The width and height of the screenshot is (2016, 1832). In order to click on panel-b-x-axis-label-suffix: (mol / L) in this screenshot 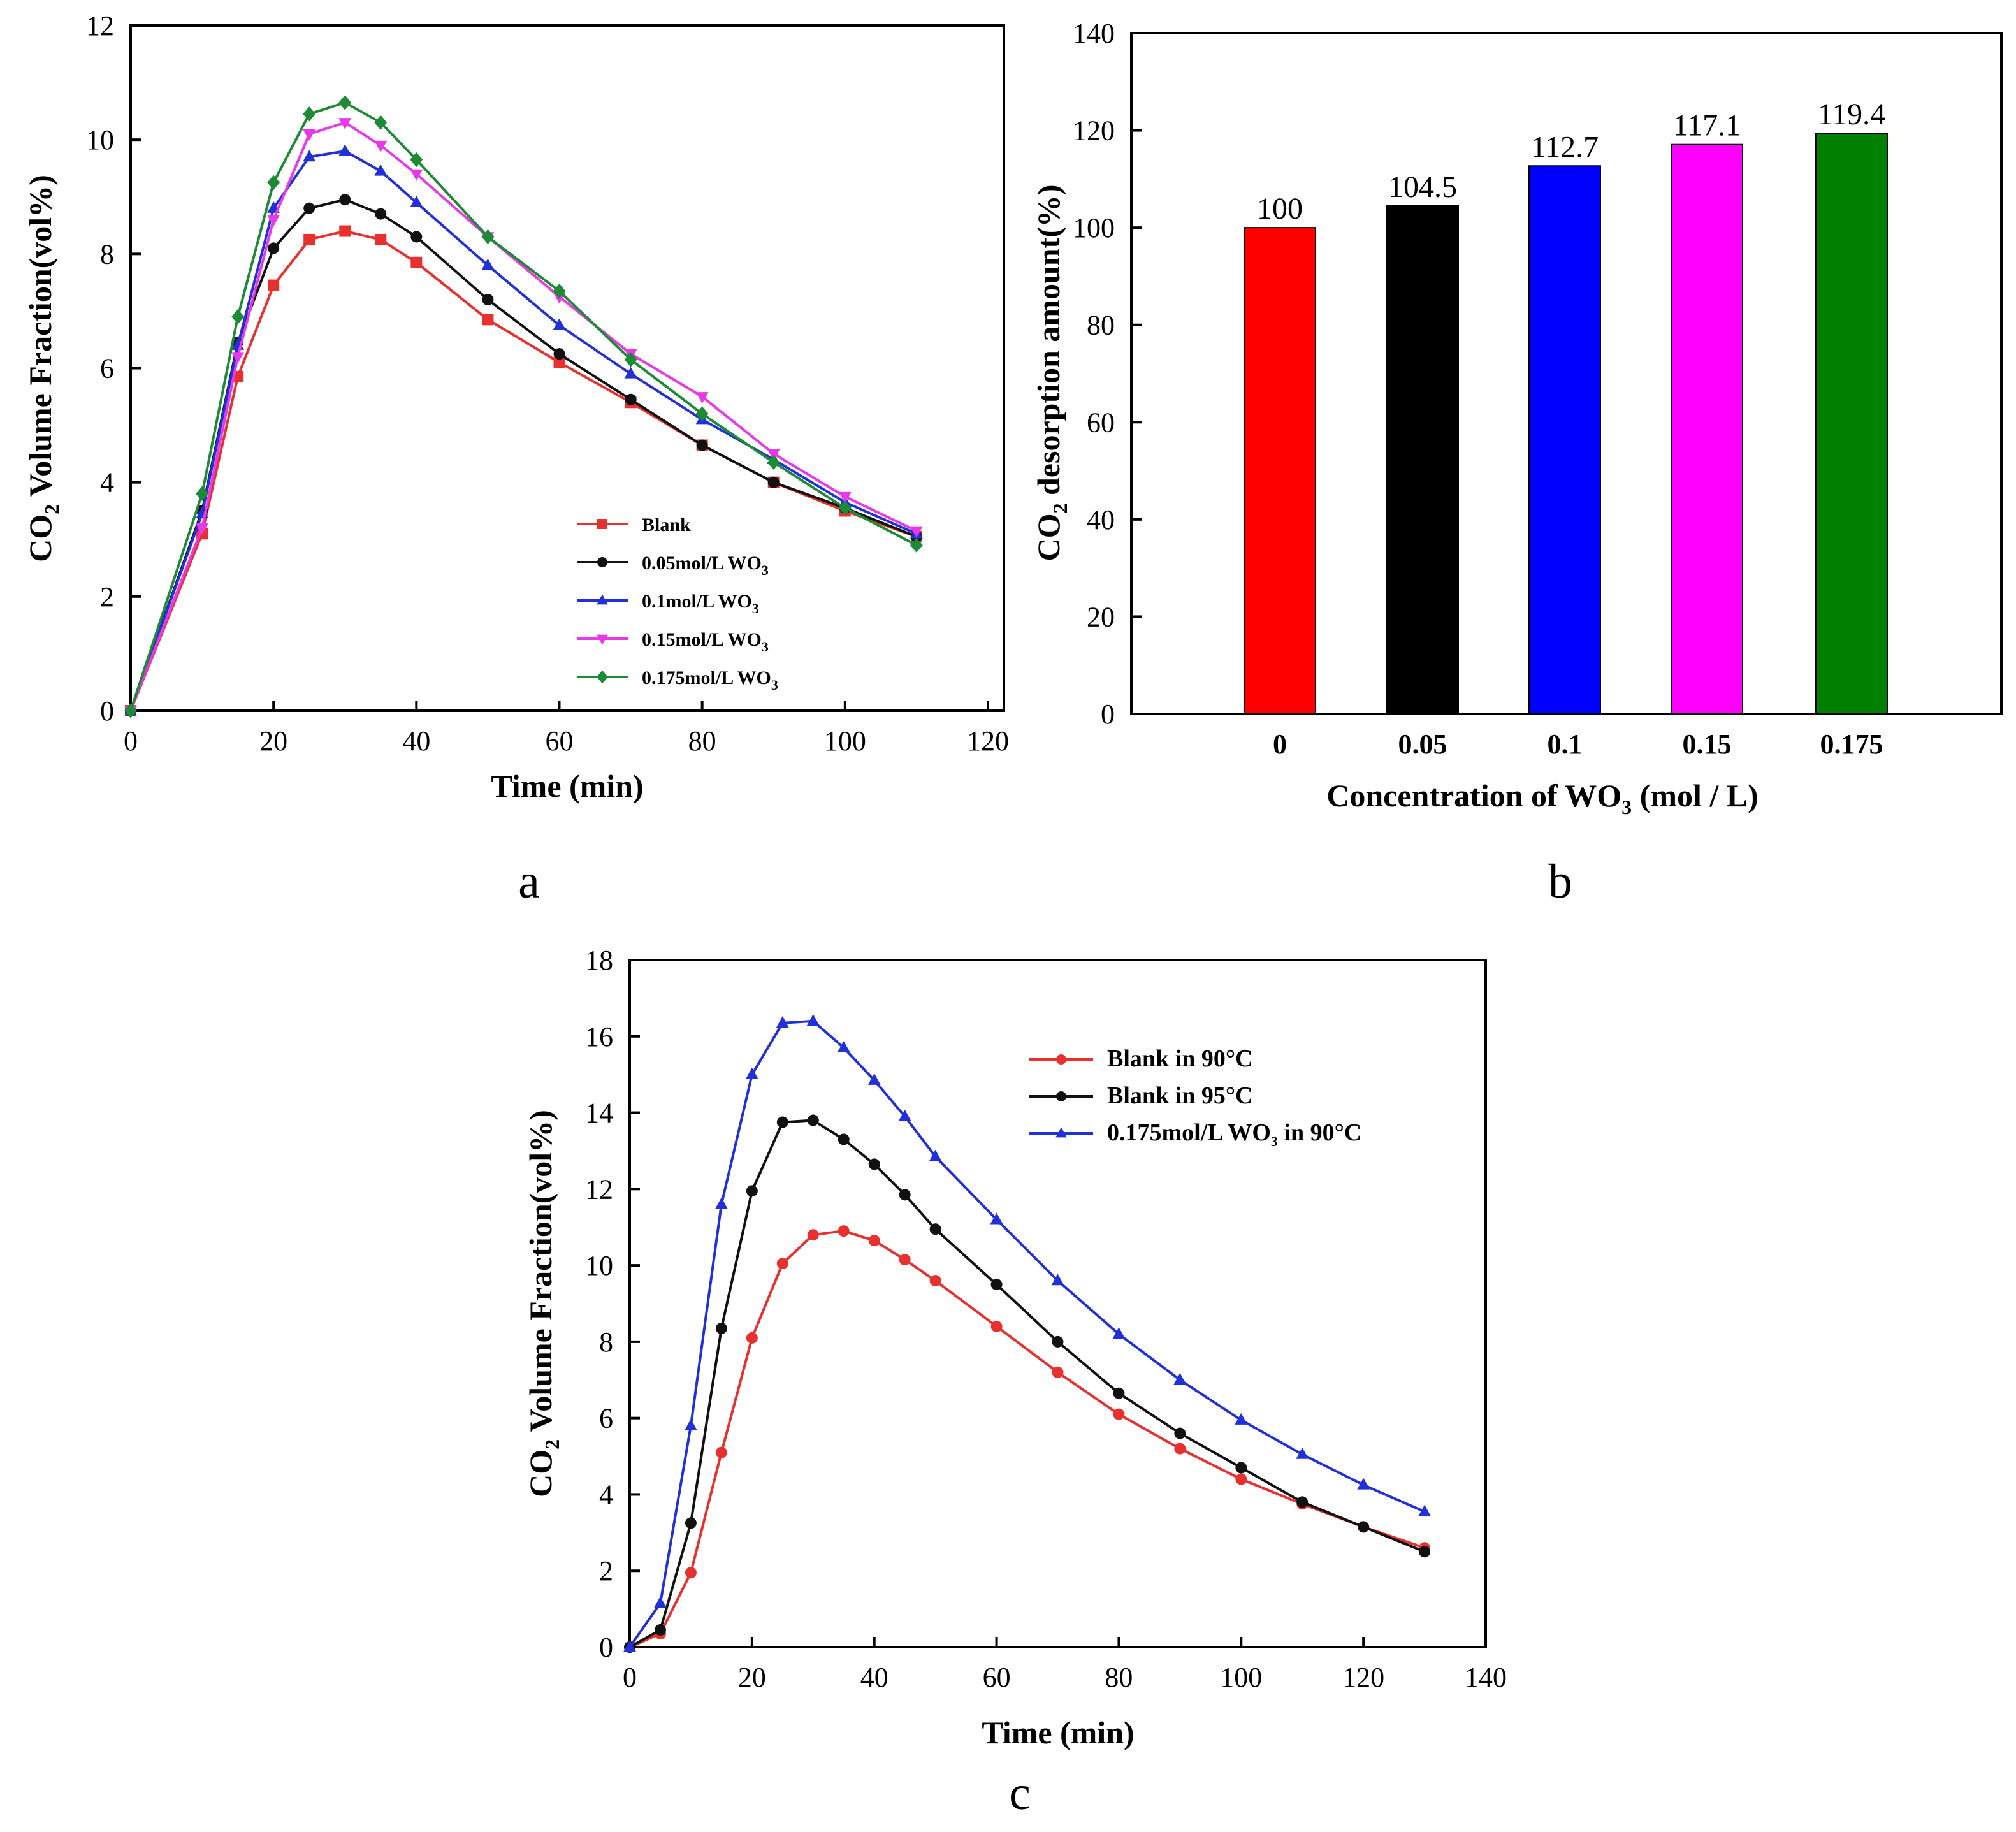, I will do `click(1695, 795)`.